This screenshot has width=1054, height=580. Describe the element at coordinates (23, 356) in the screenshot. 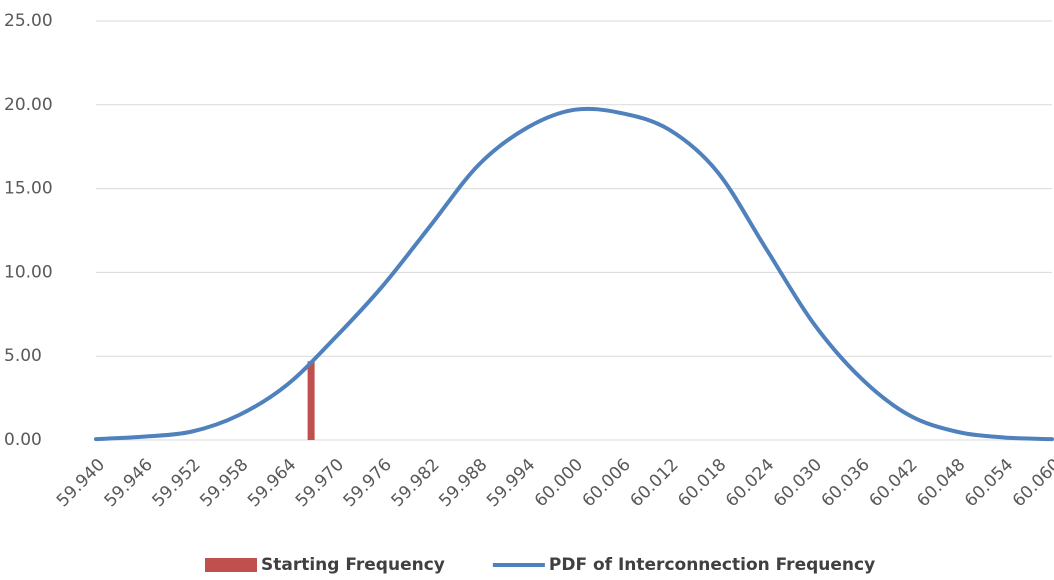

I see `y-tick-label: 5.00` at that location.